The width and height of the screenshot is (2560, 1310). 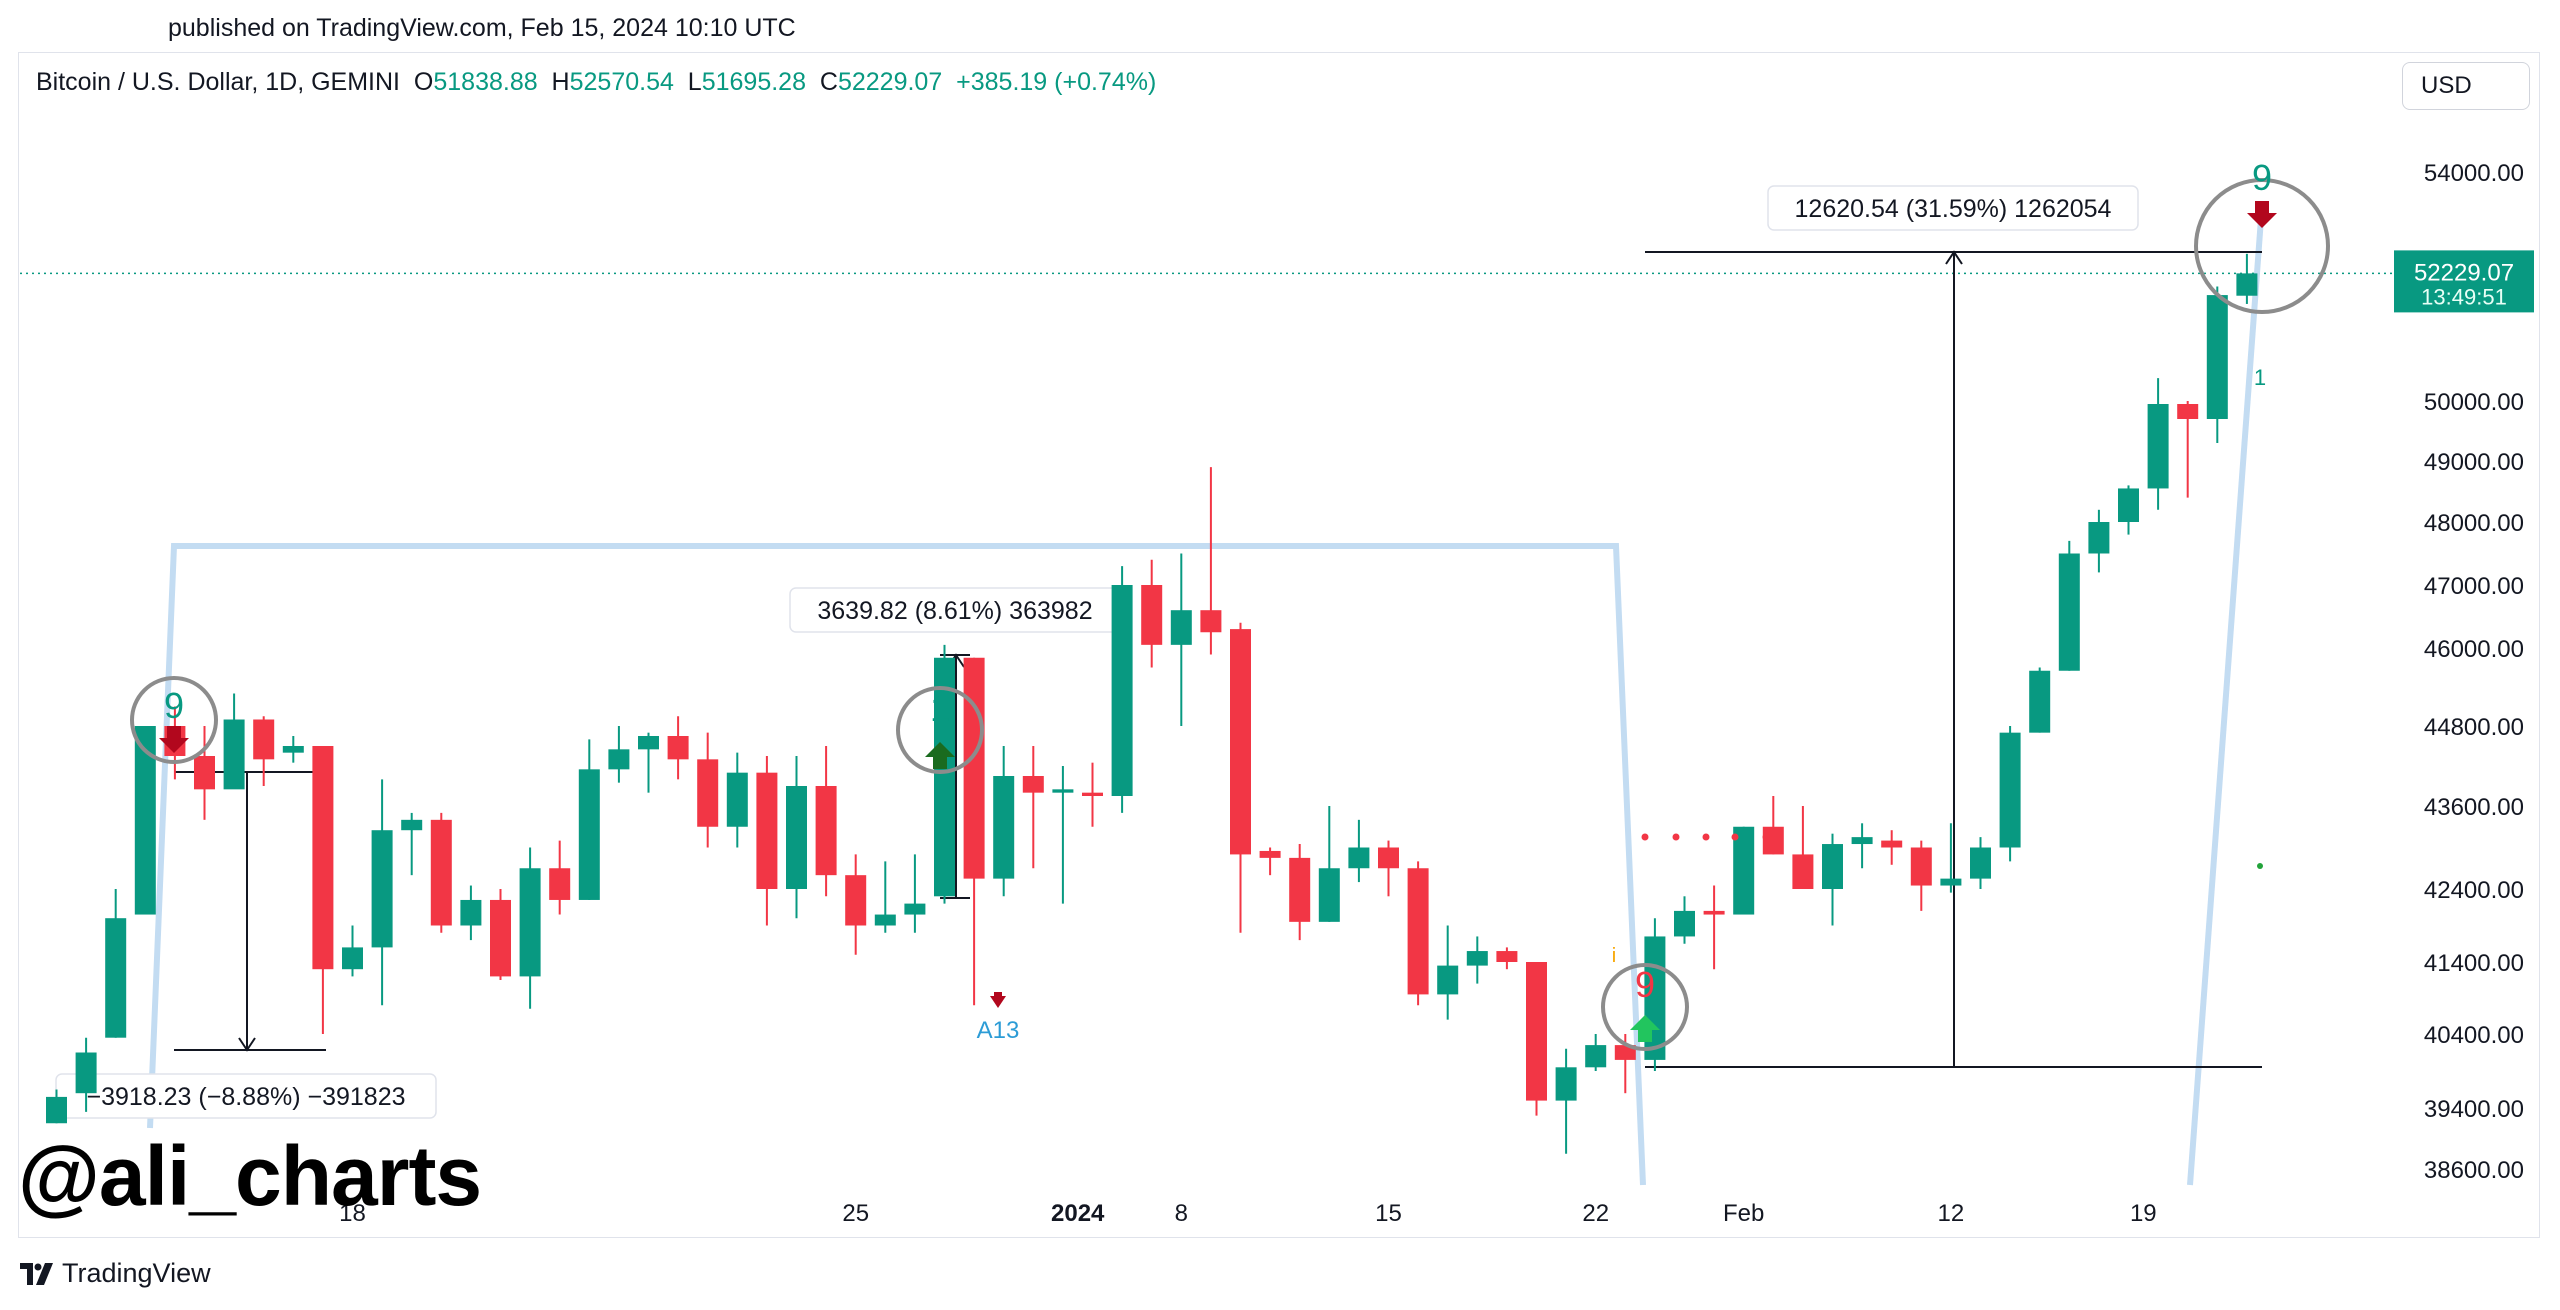 What do you see at coordinates (2474, 1170) in the screenshot?
I see `y-tick-label: 38600.00` at bounding box center [2474, 1170].